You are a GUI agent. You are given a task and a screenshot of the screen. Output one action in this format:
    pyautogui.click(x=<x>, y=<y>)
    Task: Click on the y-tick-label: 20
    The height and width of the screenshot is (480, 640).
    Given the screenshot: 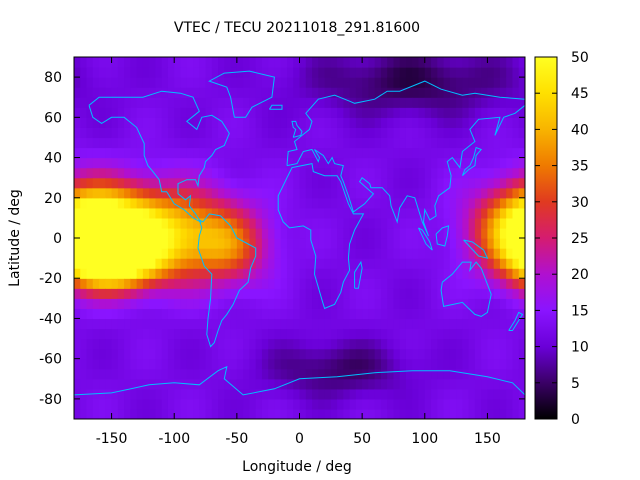 What is the action you would take?
    pyautogui.click(x=53, y=199)
    